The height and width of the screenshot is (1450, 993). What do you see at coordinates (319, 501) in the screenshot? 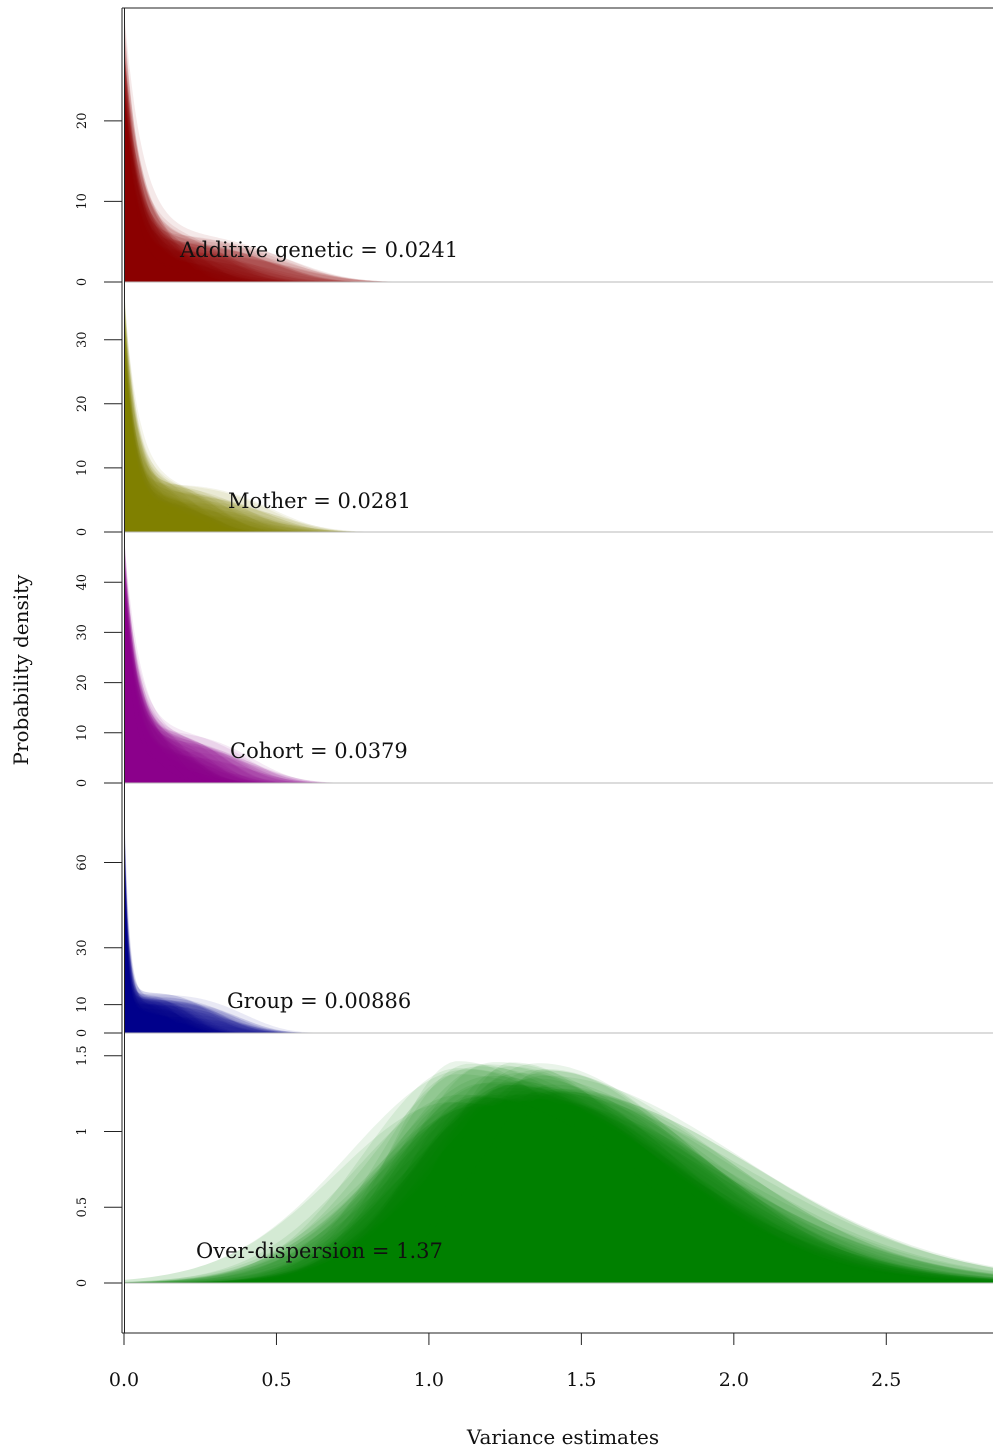
I see `panel-label: Mother = 0.0281` at bounding box center [319, 501].